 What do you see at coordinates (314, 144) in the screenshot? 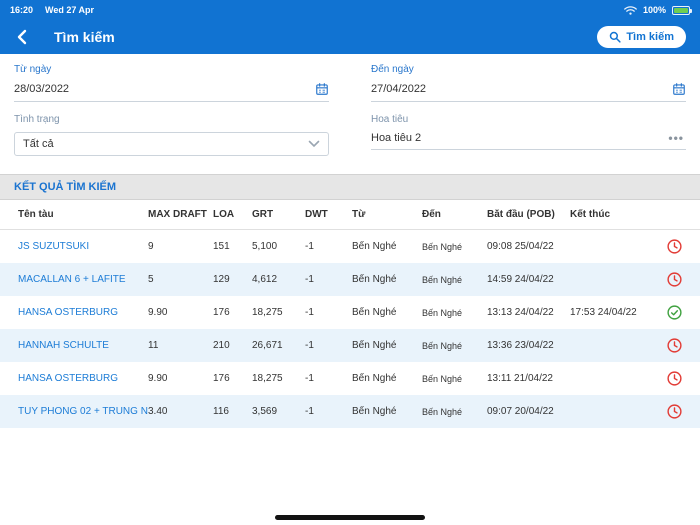
I see `chevron-down-icon` at bounding box center [314, 144].